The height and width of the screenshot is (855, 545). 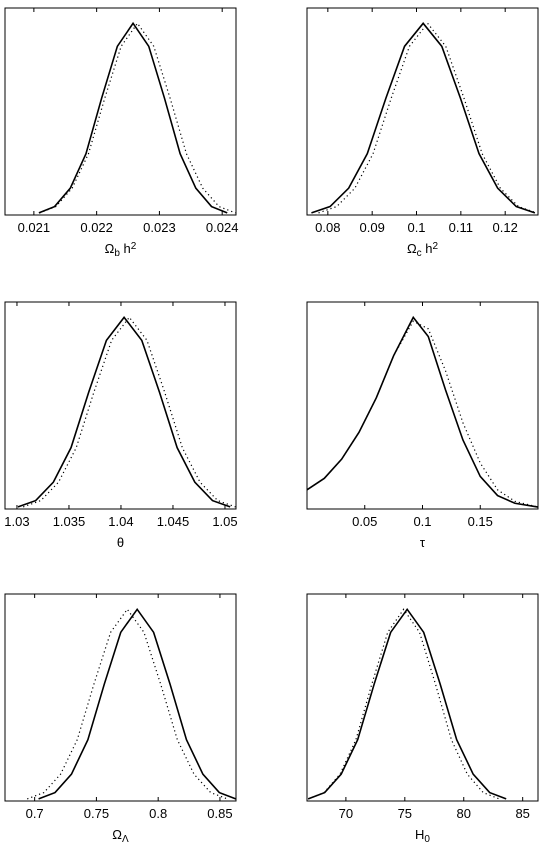 What do you see at coordinates (224, 521) in the screenshot?
I see `x-tick-label: 1.05` at bounding box center [224, 521].